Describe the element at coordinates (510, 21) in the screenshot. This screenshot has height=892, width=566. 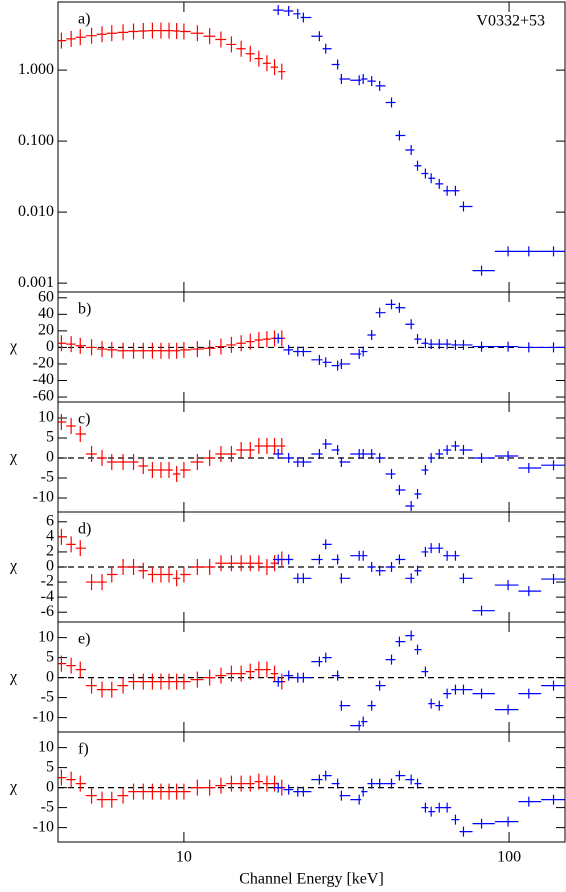
I see `annotation: V0332+53` at that location.